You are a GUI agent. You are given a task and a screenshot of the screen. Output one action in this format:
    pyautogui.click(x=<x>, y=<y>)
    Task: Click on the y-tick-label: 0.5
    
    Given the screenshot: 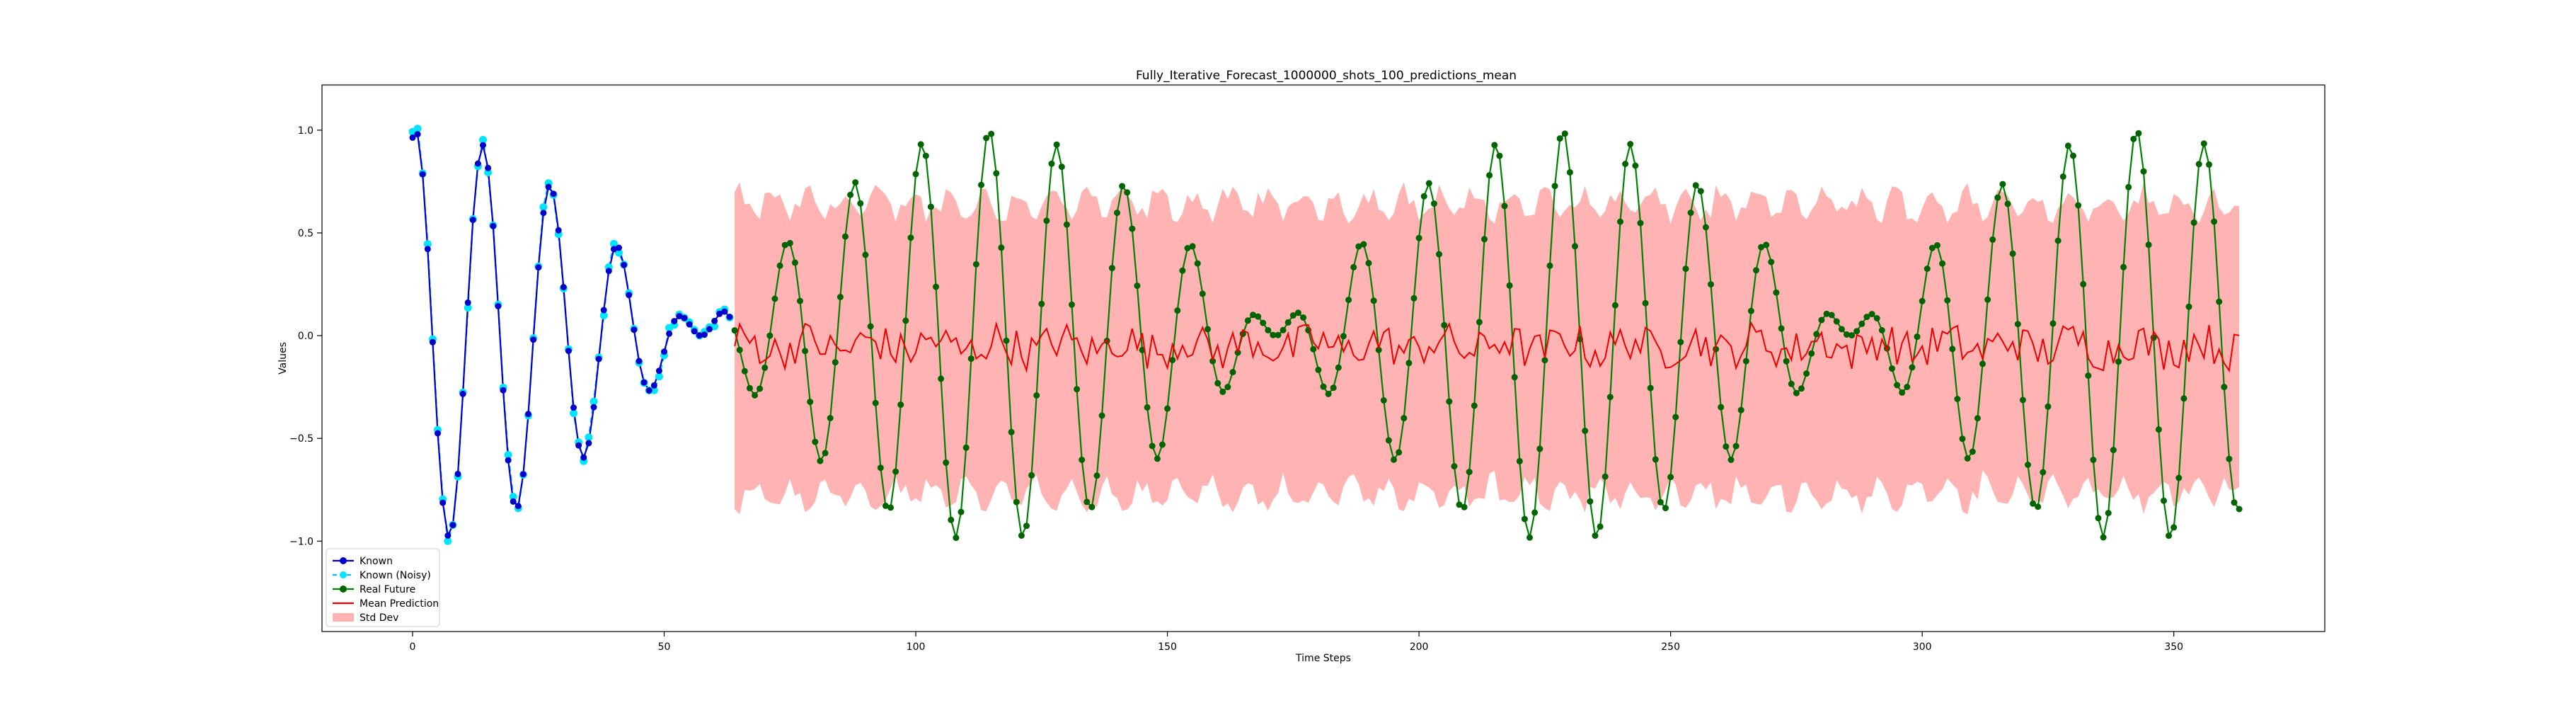 What is the action you would take?
    pyautogui.click(x=306, y=233)
    